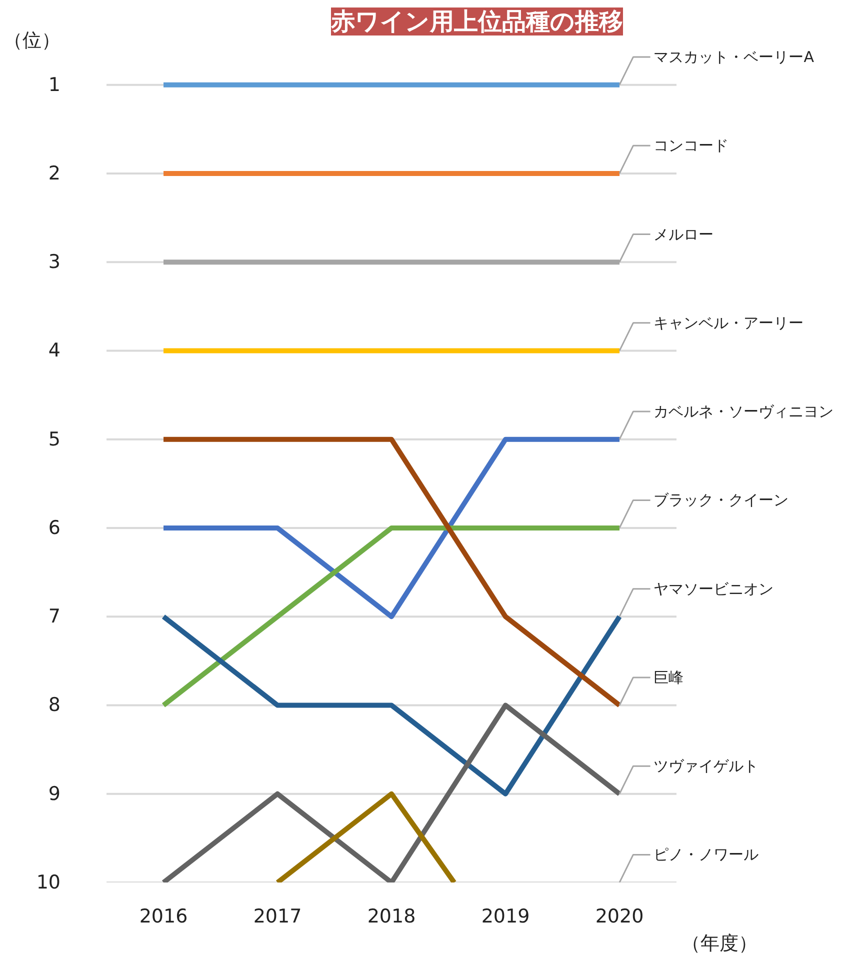 This screenshot has width=852, height=959. What do you see at coordinates (54, 527) in the screenshot?
I see `y-tick-label: 6` at bounding box center [54, 527].